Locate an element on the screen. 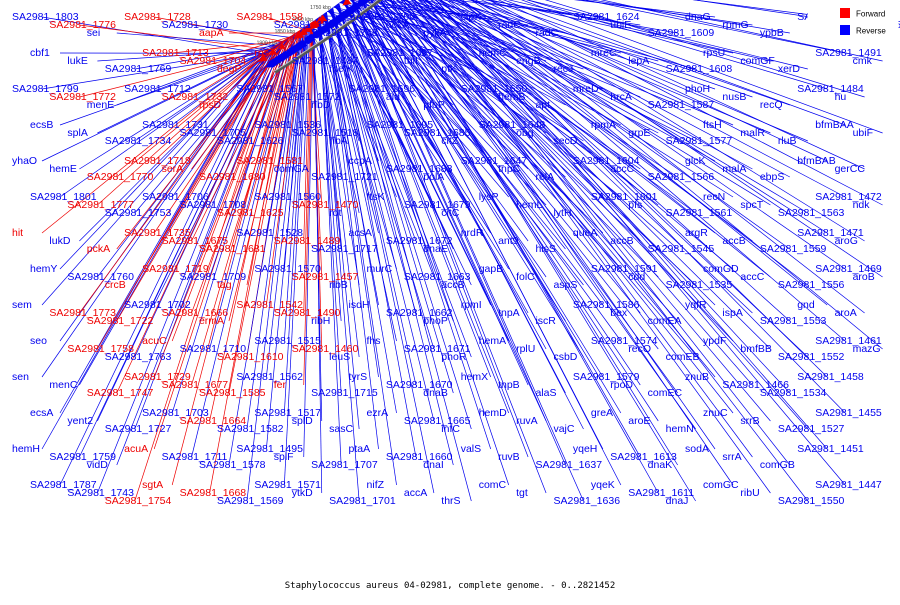  gene-label: SA2981_1545 is located at coordinates (681, 249).